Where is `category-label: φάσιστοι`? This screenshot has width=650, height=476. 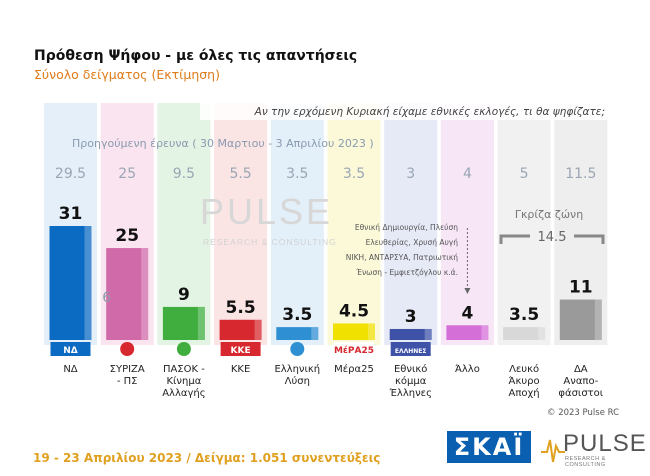 category-label: φάσιστοι is located at coordinates (580, 393).